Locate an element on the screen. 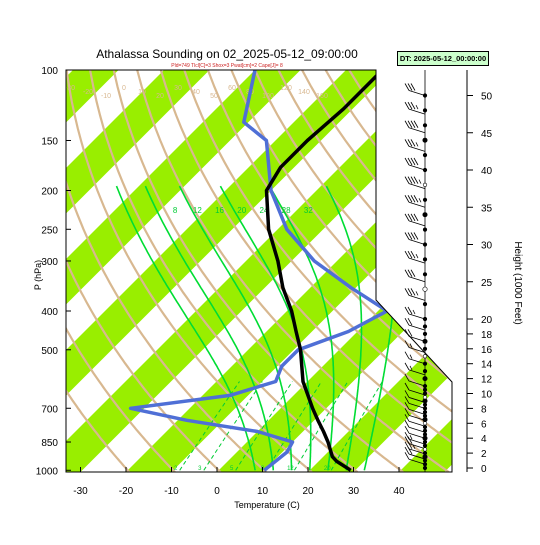  height-tick-label: 2 is located at coordinates (484, 454).